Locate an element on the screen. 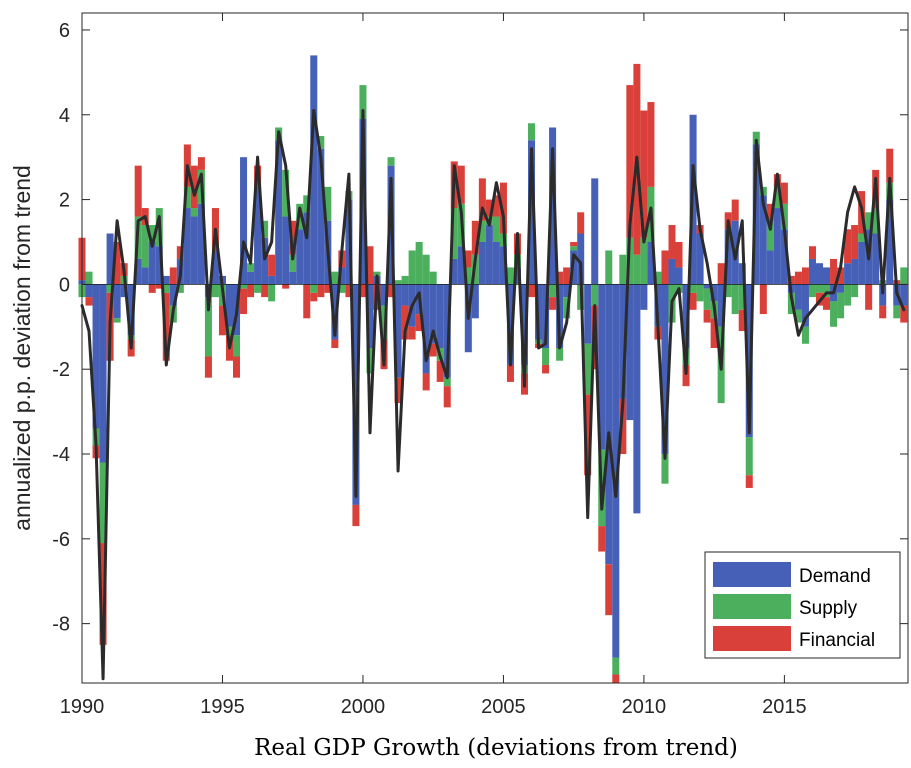 The width and height of the screenshot is (911, 768). legend-label-demand: Demand is located at coordinates (835, 576).